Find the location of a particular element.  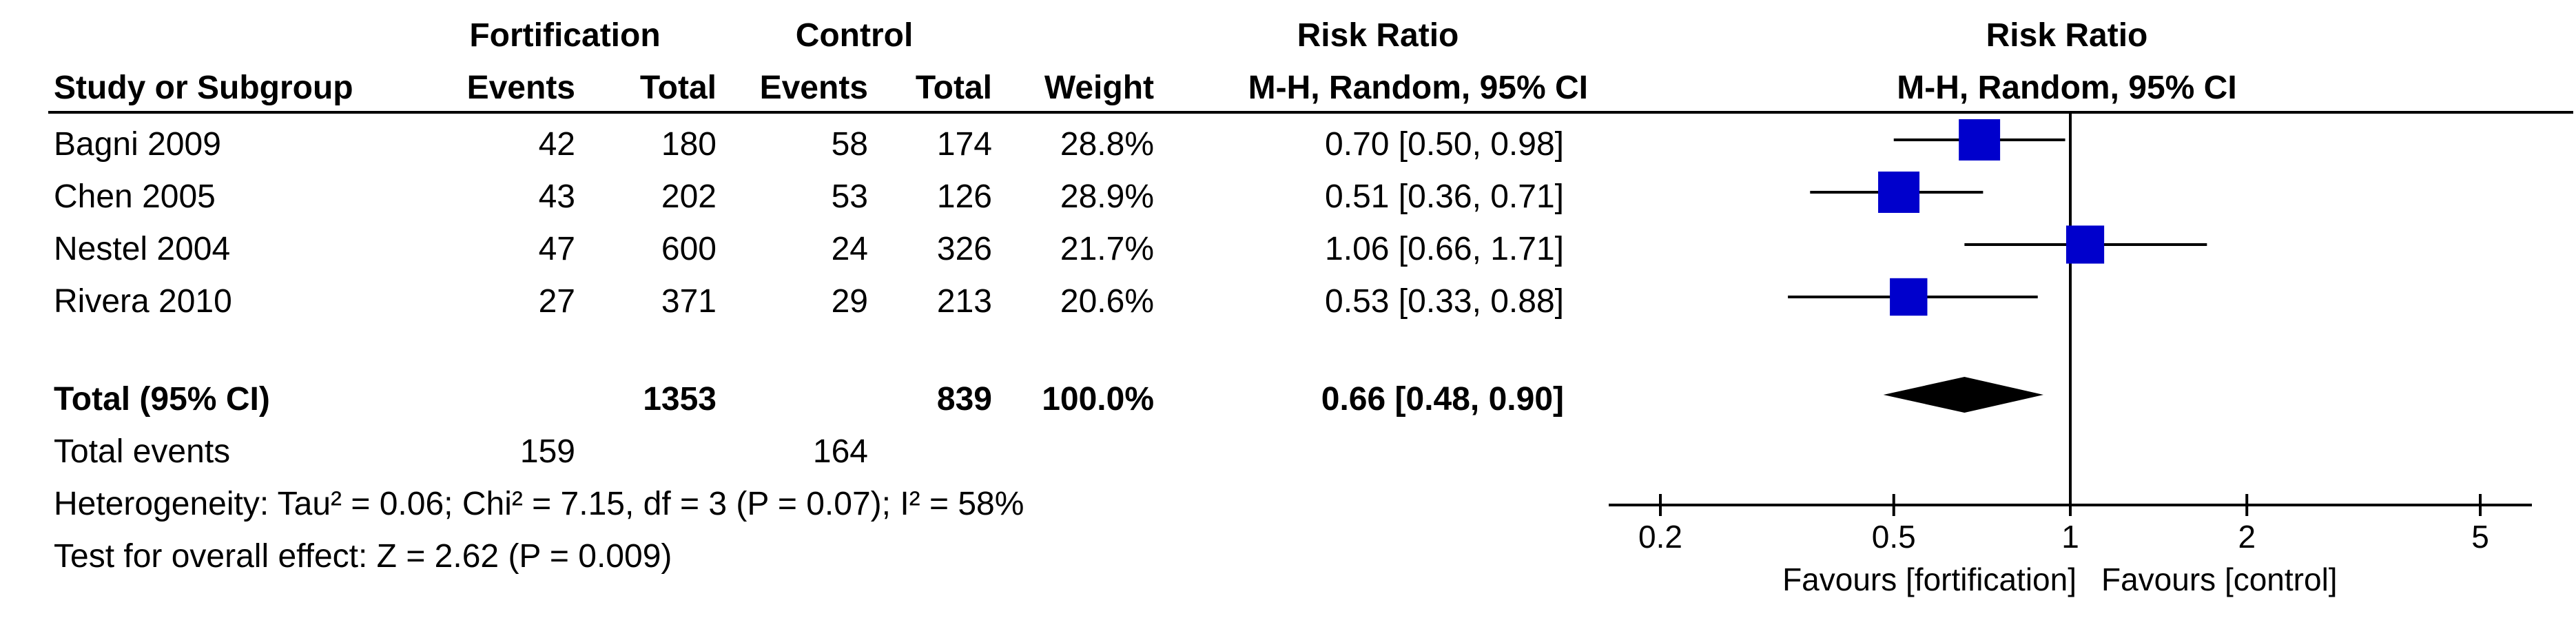

events-control: 29 is located at coordinates (849, 301).